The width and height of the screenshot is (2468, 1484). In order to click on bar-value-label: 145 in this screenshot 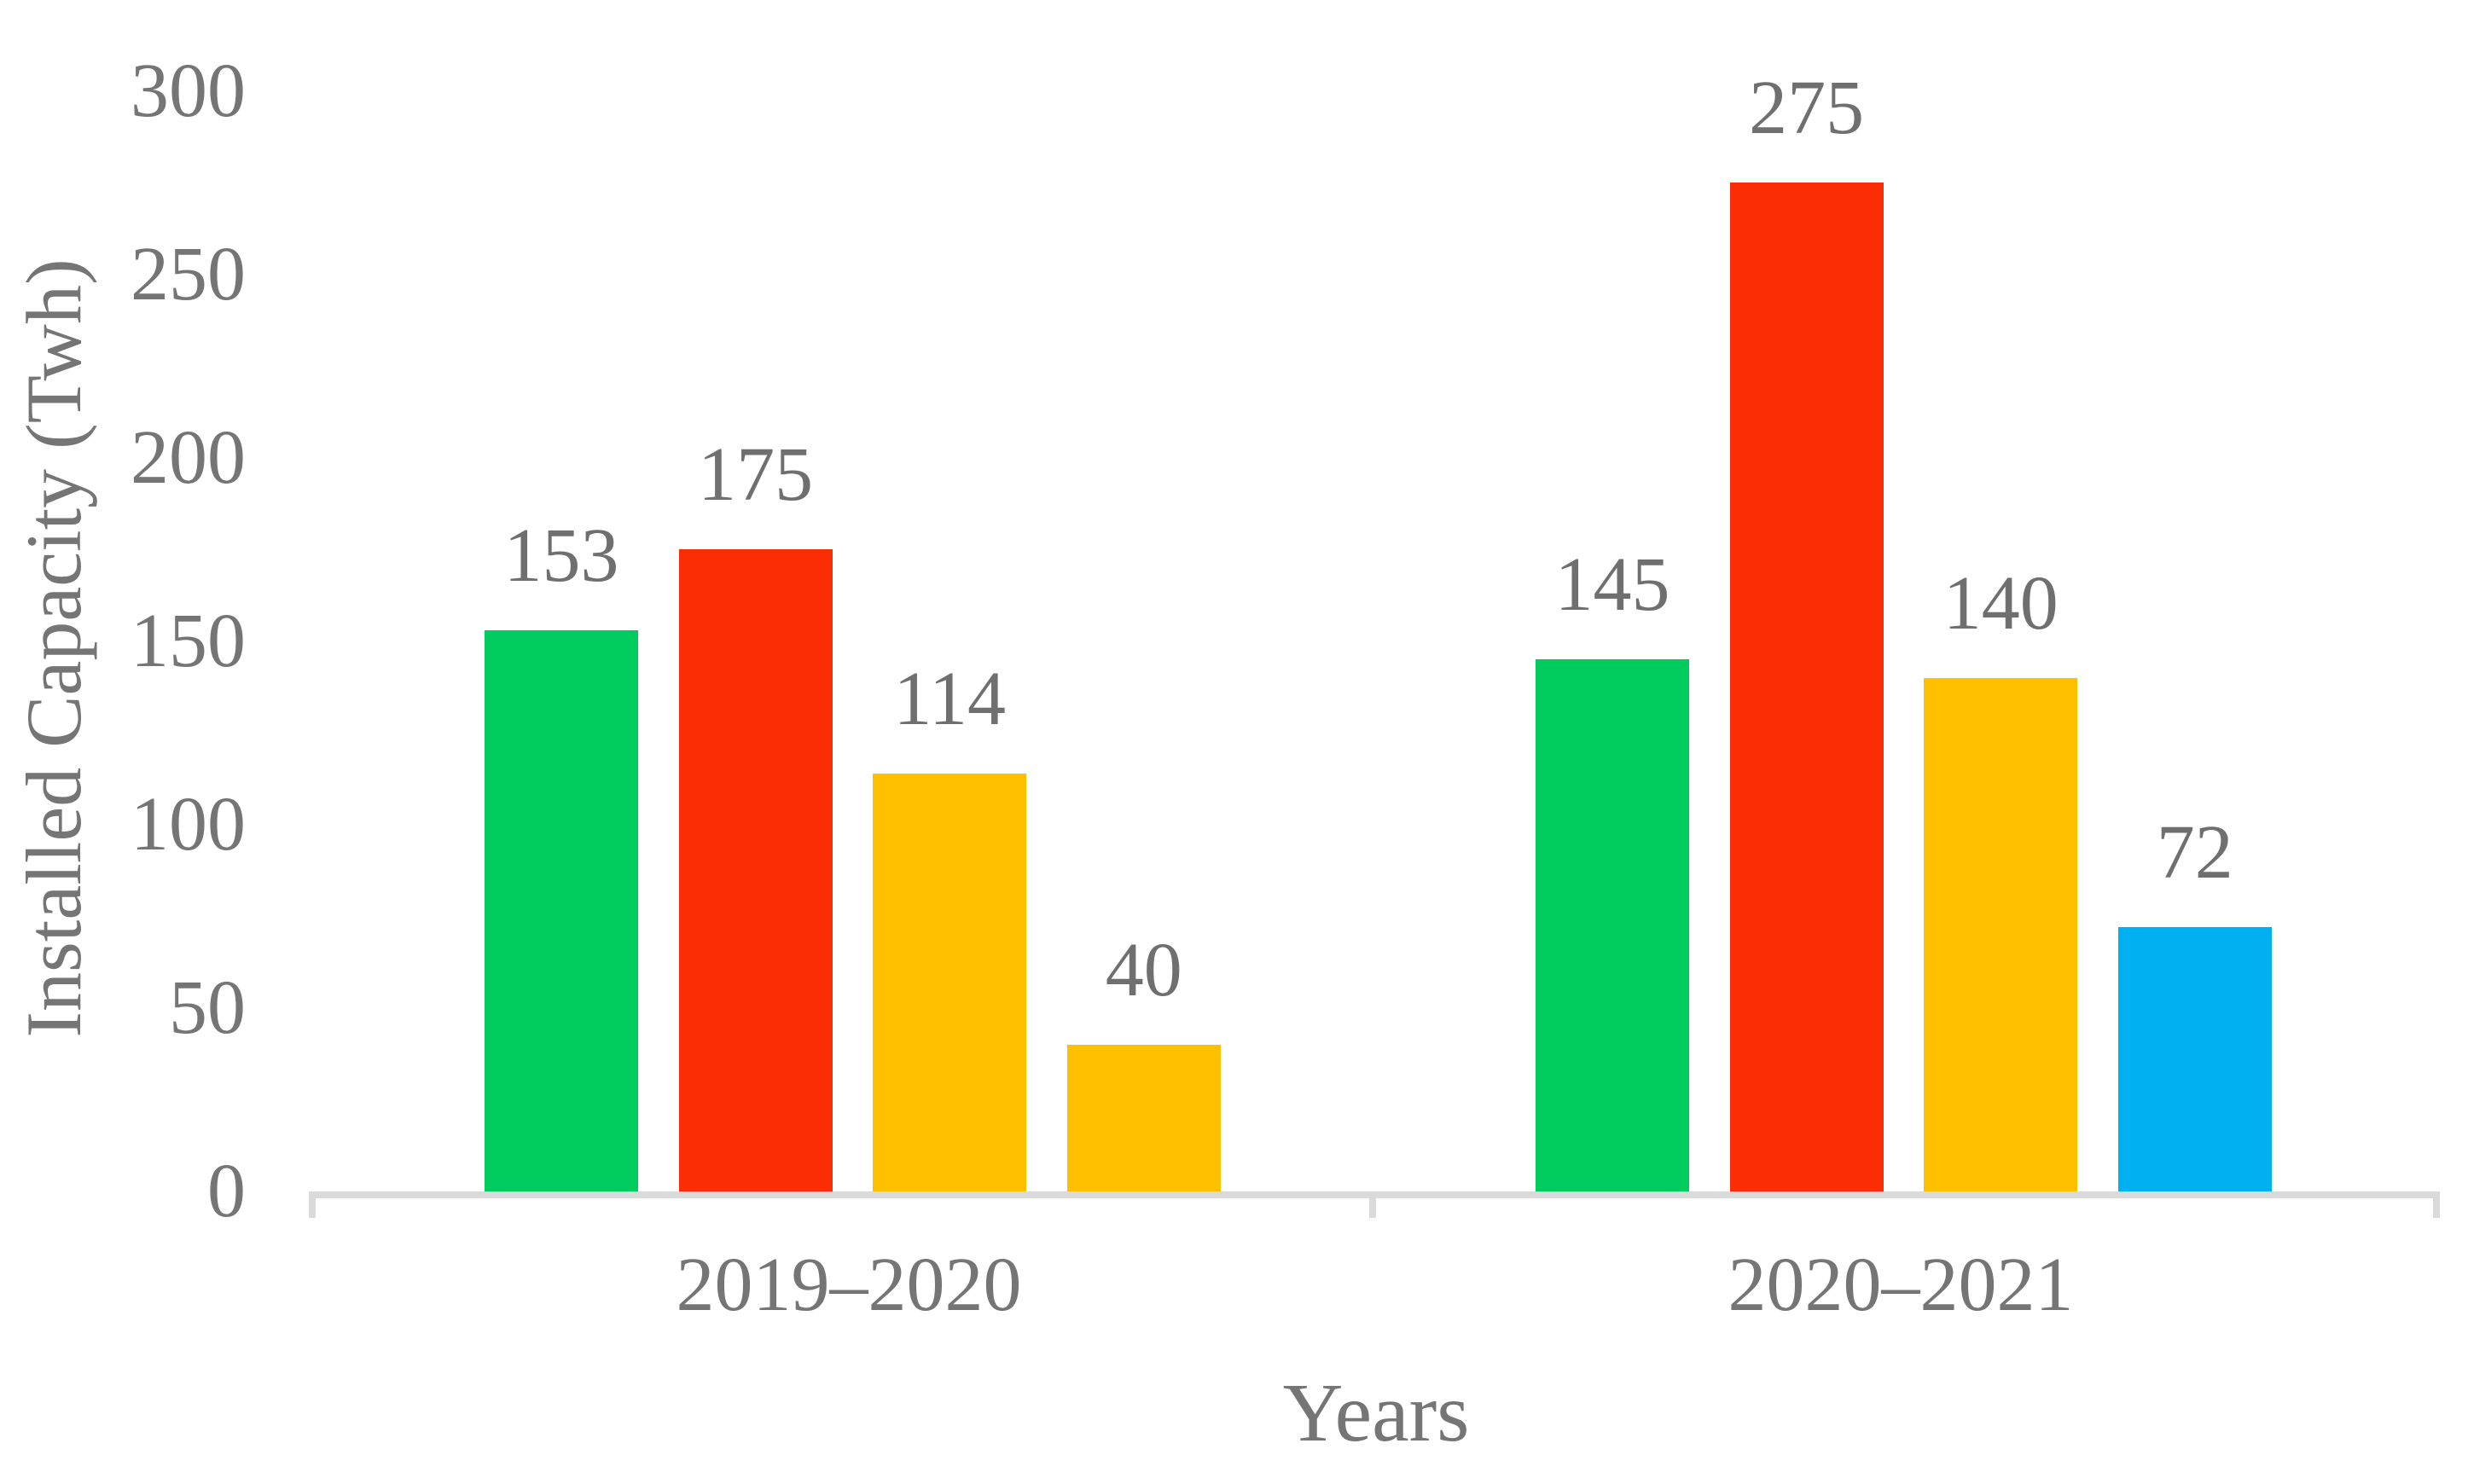, I will do `click(1612, 584)`.